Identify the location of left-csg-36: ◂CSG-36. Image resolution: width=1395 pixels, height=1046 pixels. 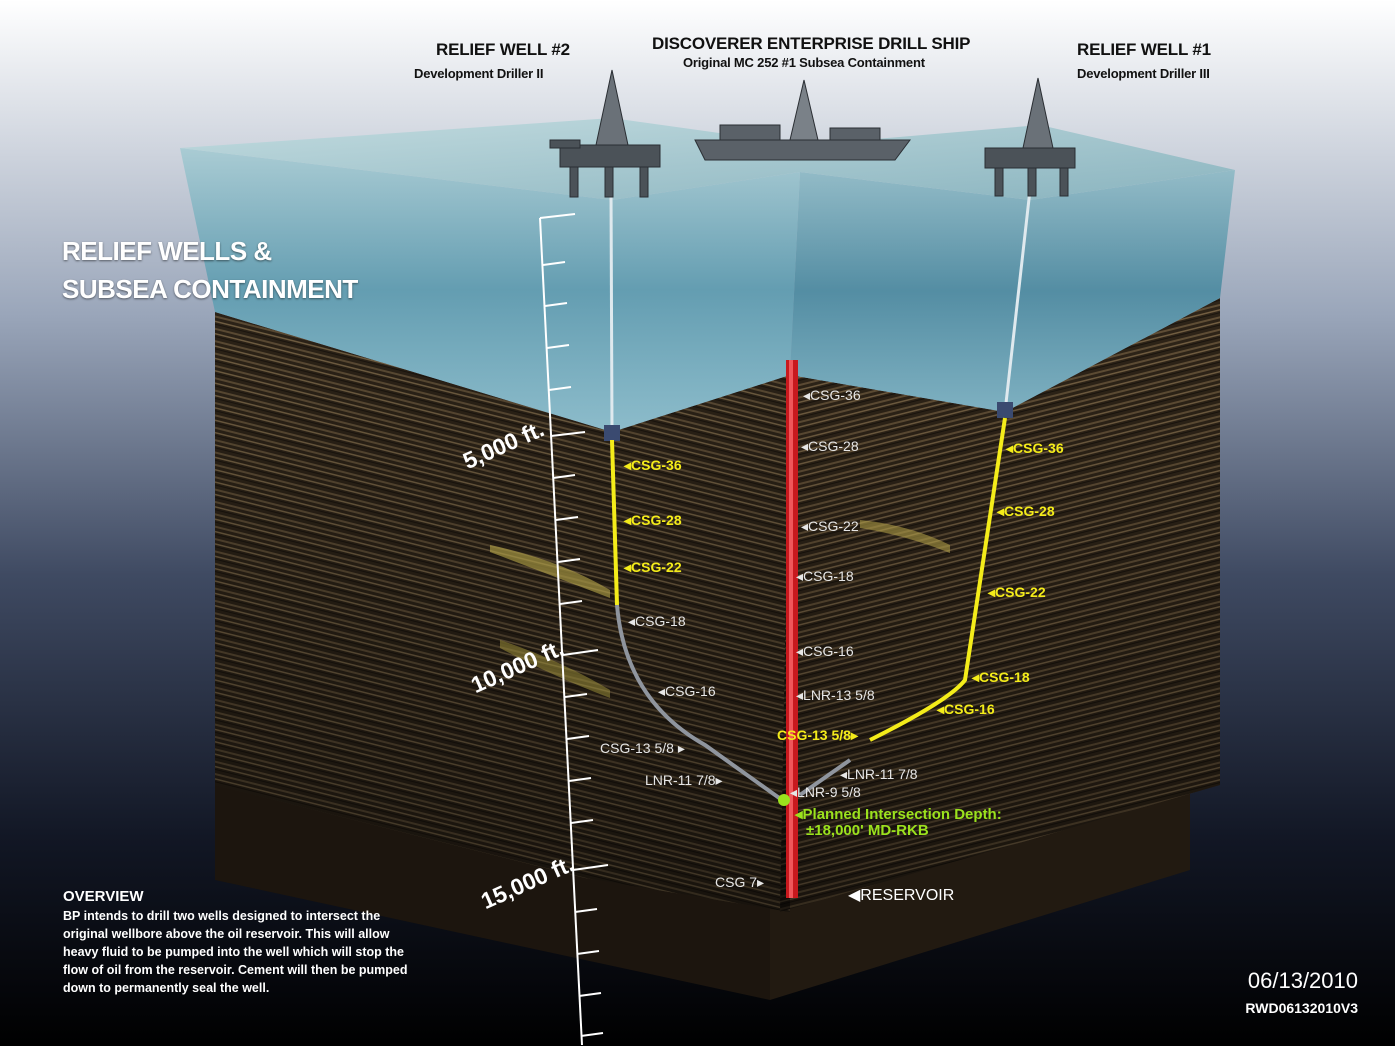
(653, 465).